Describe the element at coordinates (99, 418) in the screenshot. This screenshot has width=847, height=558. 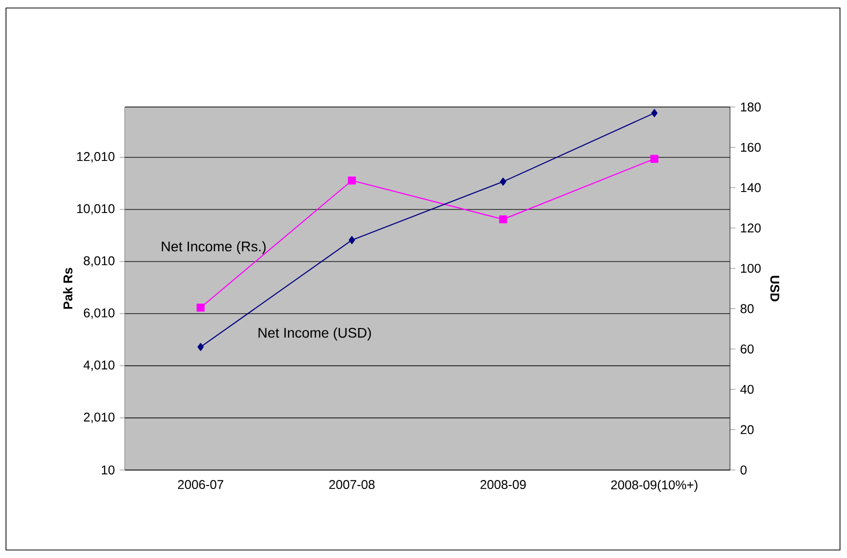
I see `y-tick-label: 2,010` at that location.